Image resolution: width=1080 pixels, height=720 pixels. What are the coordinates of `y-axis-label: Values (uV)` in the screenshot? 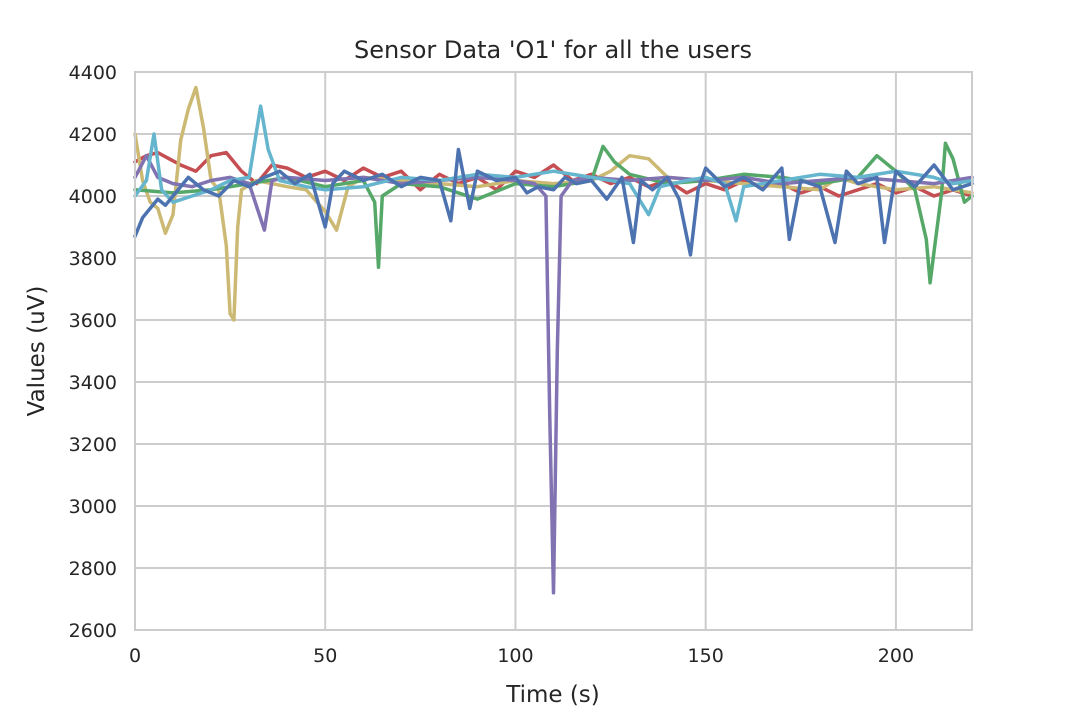 It's located at (37, 351).